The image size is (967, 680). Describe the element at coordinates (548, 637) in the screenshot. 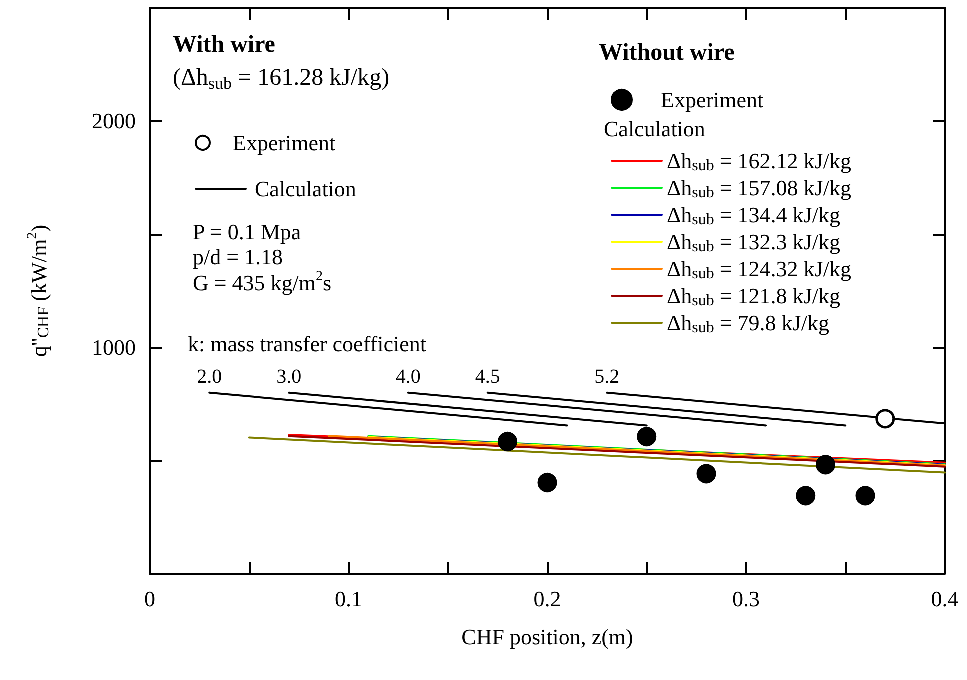

I see `x-axis-title: CHF position, z(m)` at that location.